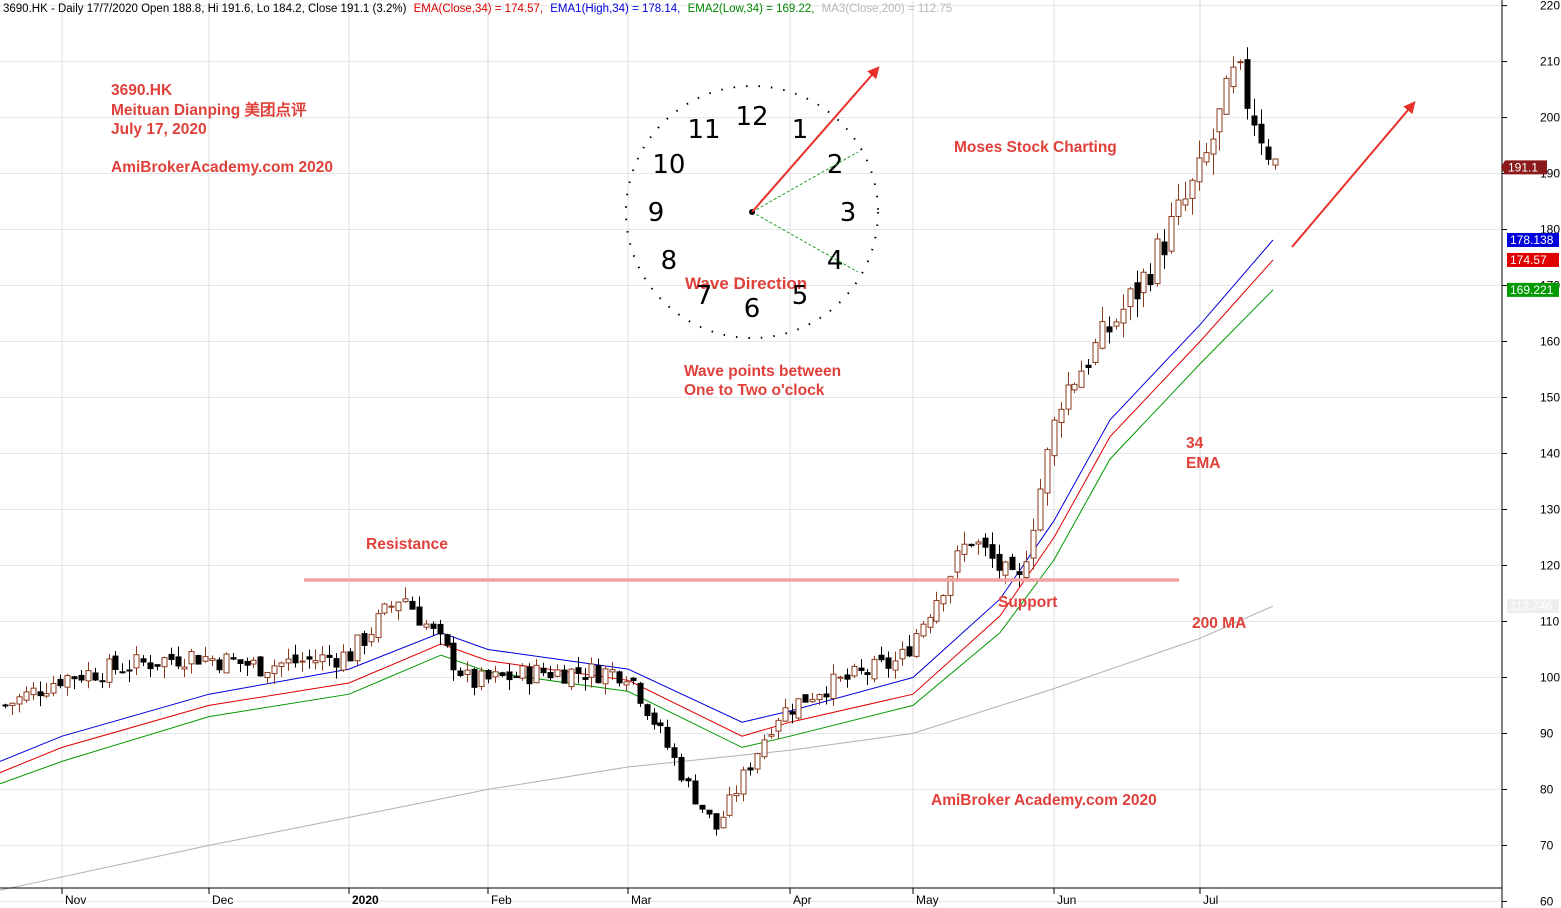 The height and width of the screenshot is (908, 1561). Describe the element at coordinates (1549, 621) in the screenshot. I see `y-tick-label: 110` at that location.